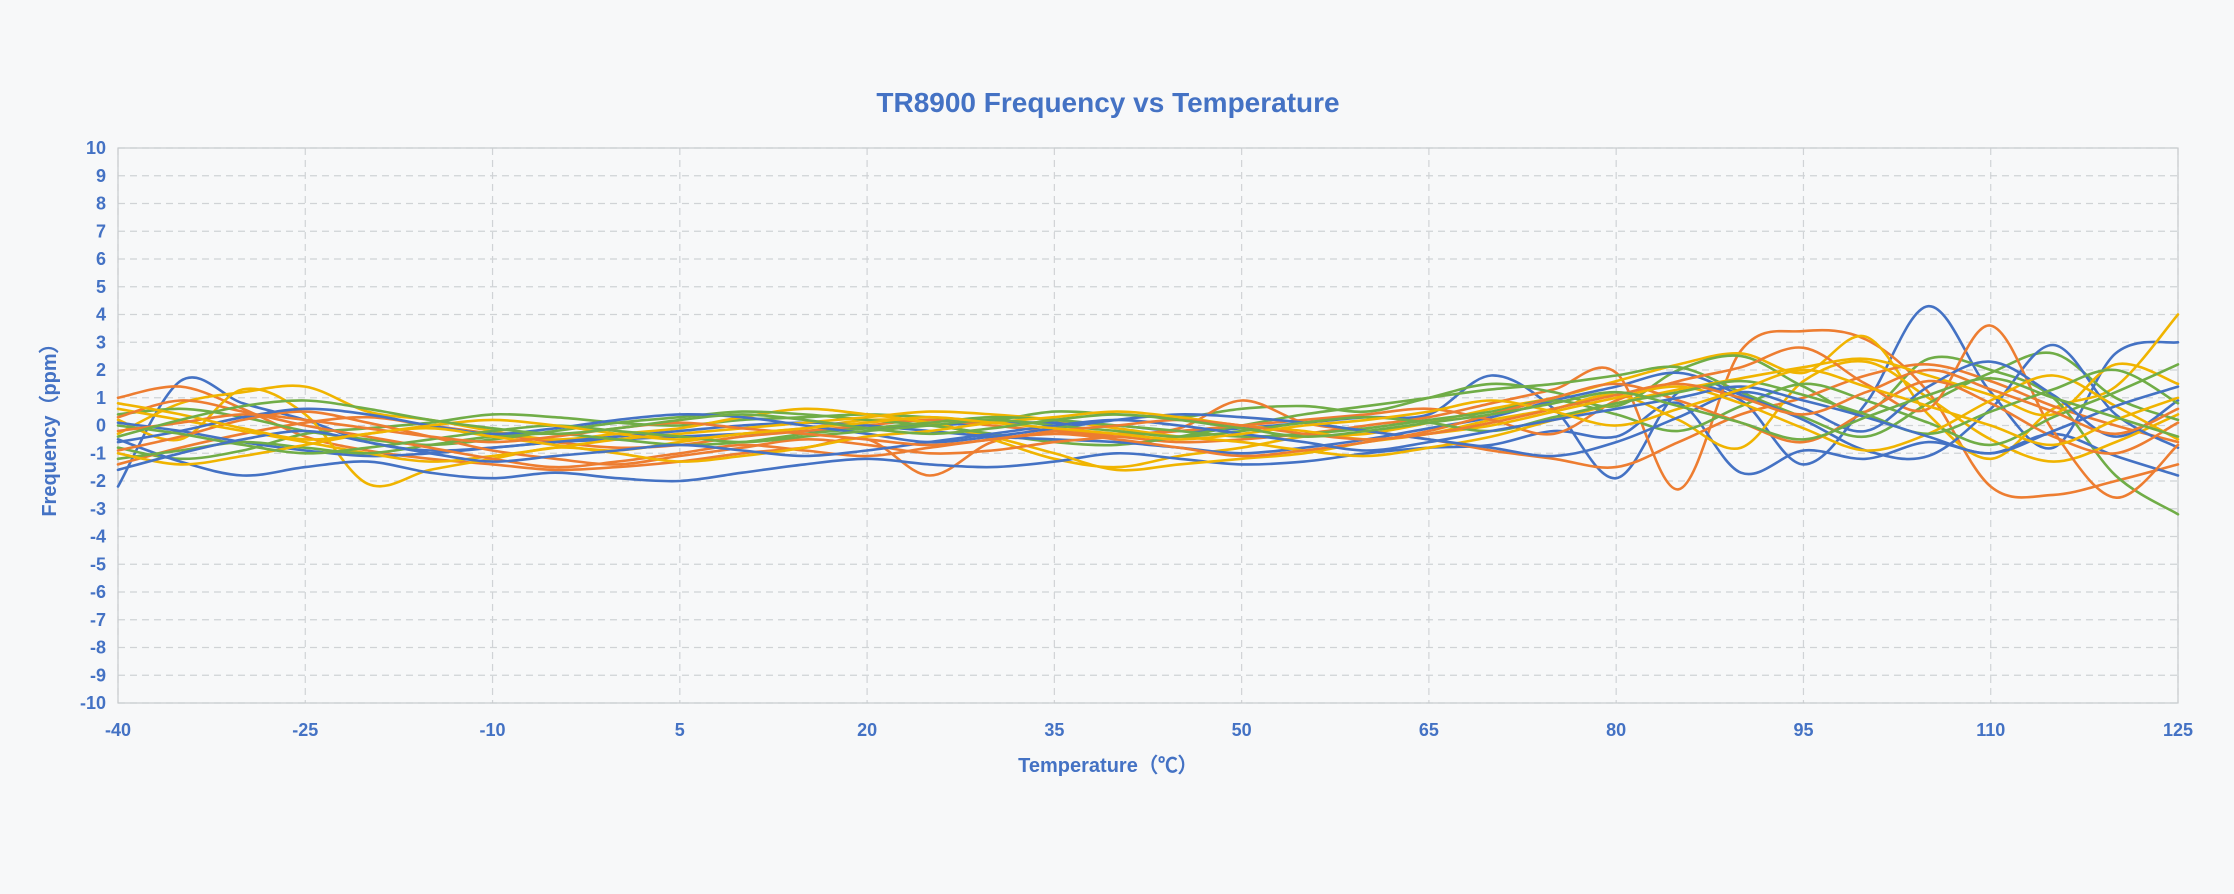 The width and height of the screenshot is (2234, 894). I want to click on y-tick-label: -6, so click(98, 592).